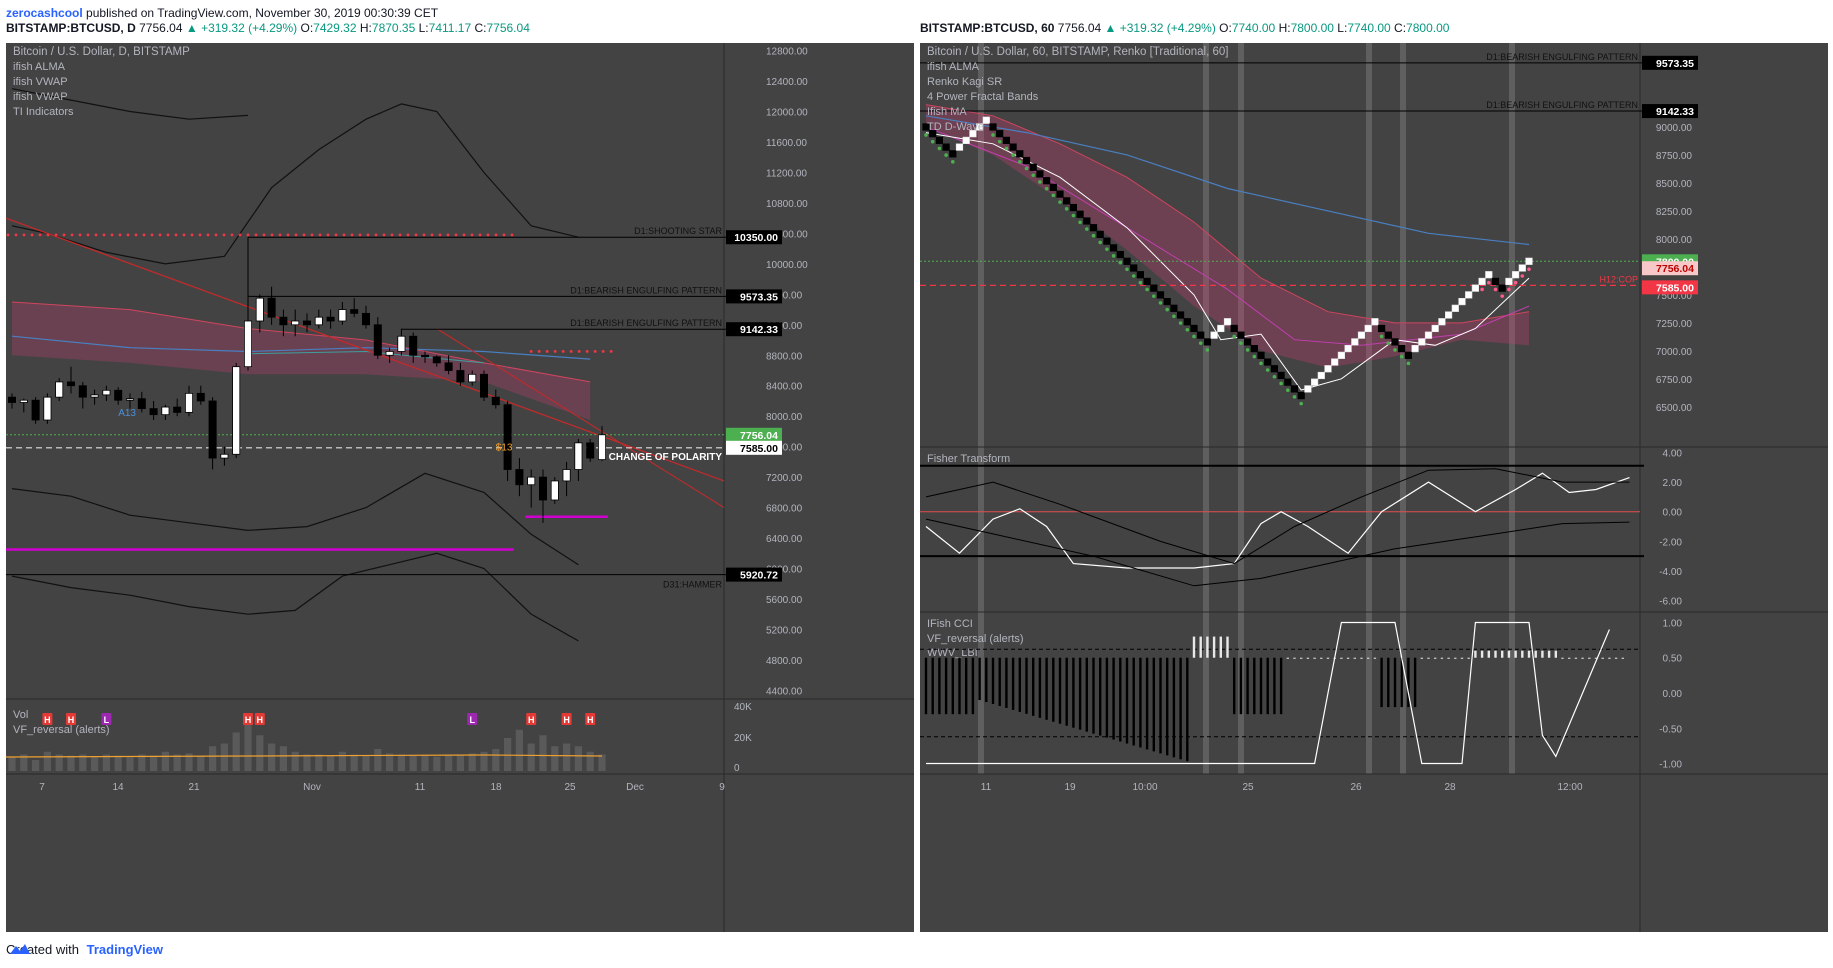 This screenshot has width=1833, height=968. What do you see at coordinates (759, 449) in the screenshot?
I see `price-tag: 7585.00` at bounding box center [759, 449].